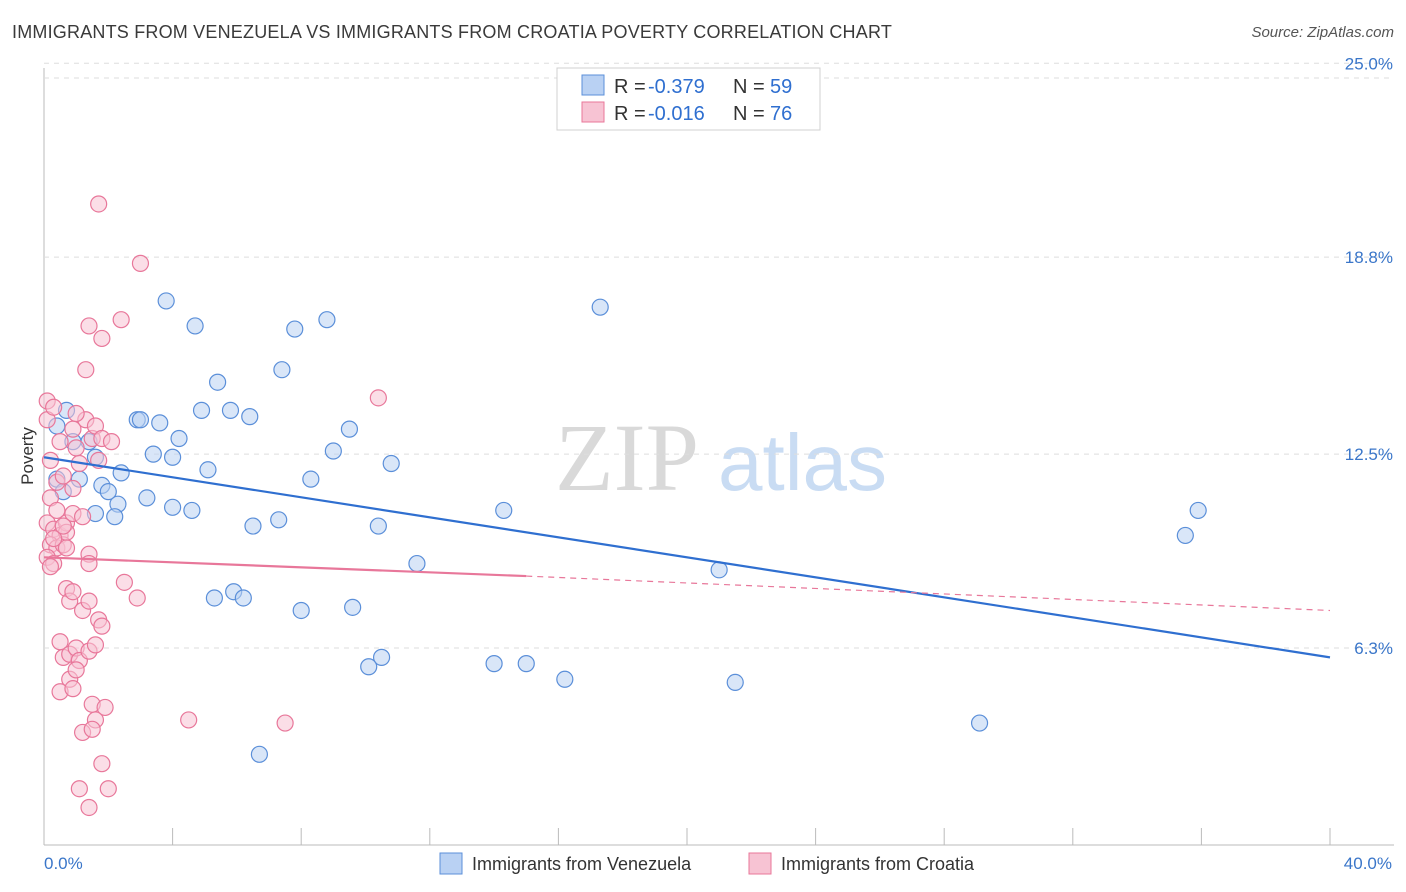 This screenshot has height=892, width=1406. Describe the element at coordinates (781, 114) in the screenshot. I see `legend-n-value-croatia: 76` at that location.